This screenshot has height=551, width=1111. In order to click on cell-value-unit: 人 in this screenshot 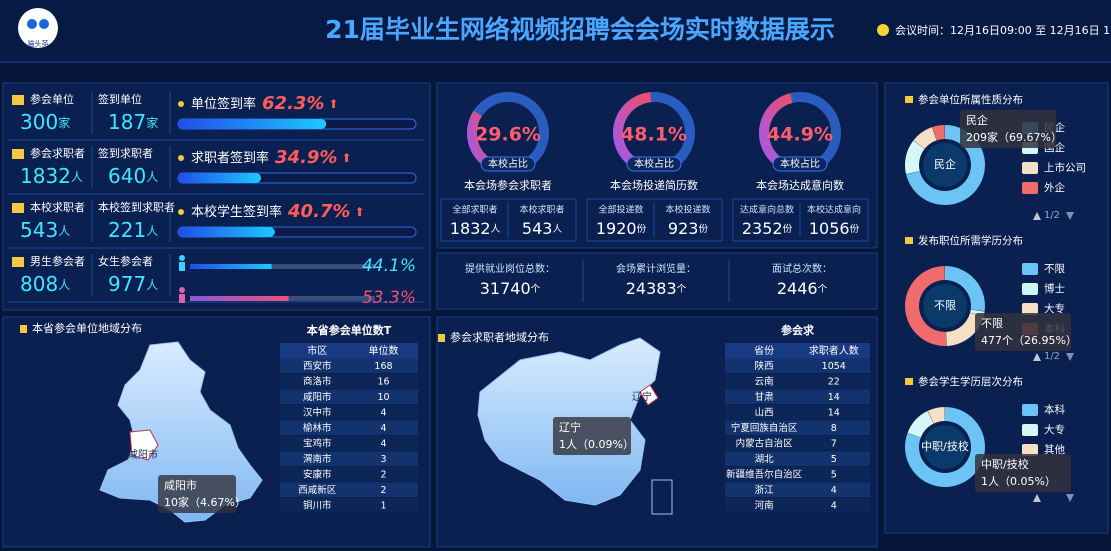, I will do `click(557, 229)`.